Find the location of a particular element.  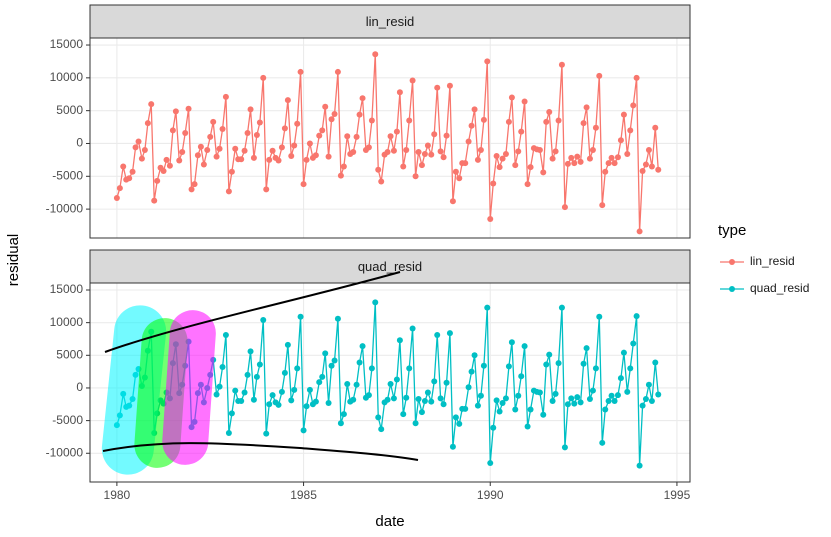

legend-label: lin_resid is located at coordinates (772, 261).